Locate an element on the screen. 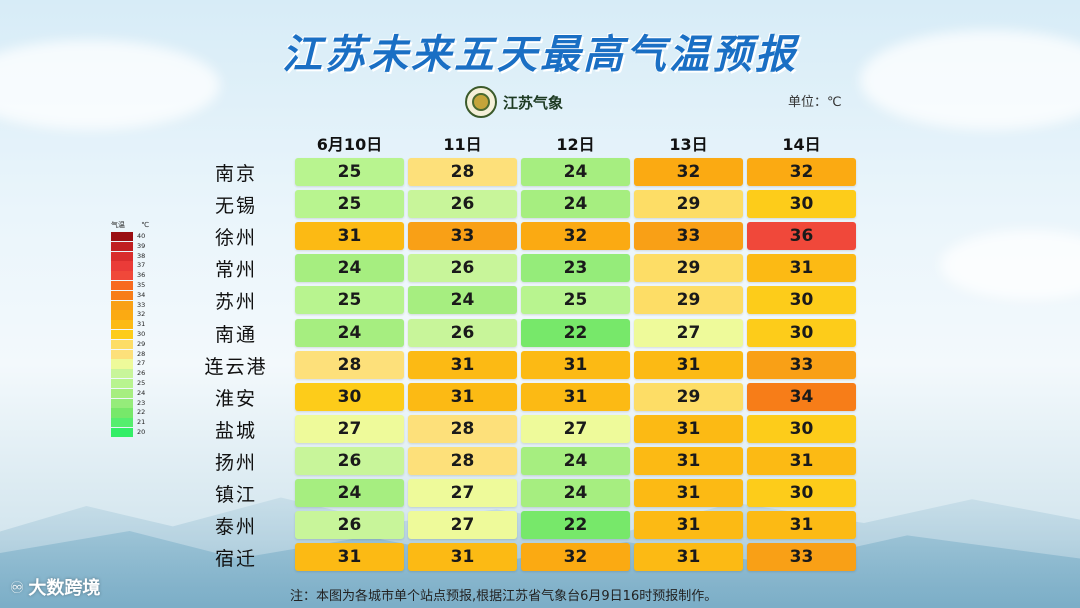 The image size is (1080, 608). city-label: 南通 is located at coordinates (235, 334).